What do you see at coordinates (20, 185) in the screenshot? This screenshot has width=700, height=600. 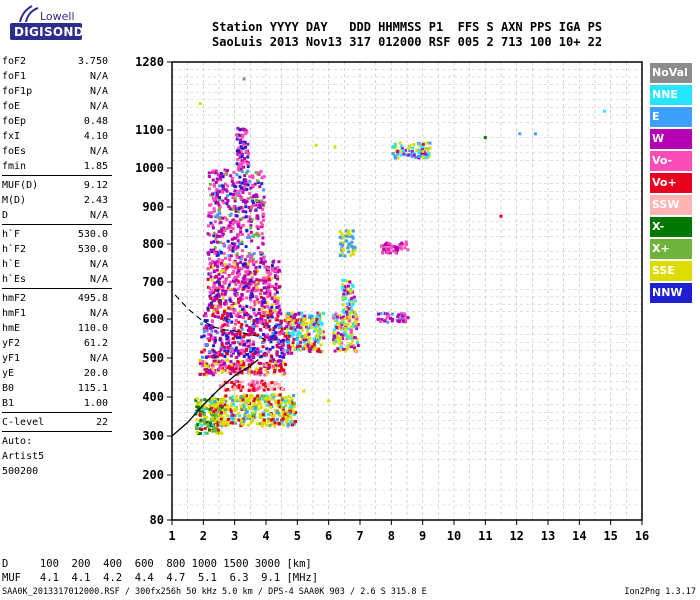 I see `param-name: MUF(D)` at bounding box center [20, 185].